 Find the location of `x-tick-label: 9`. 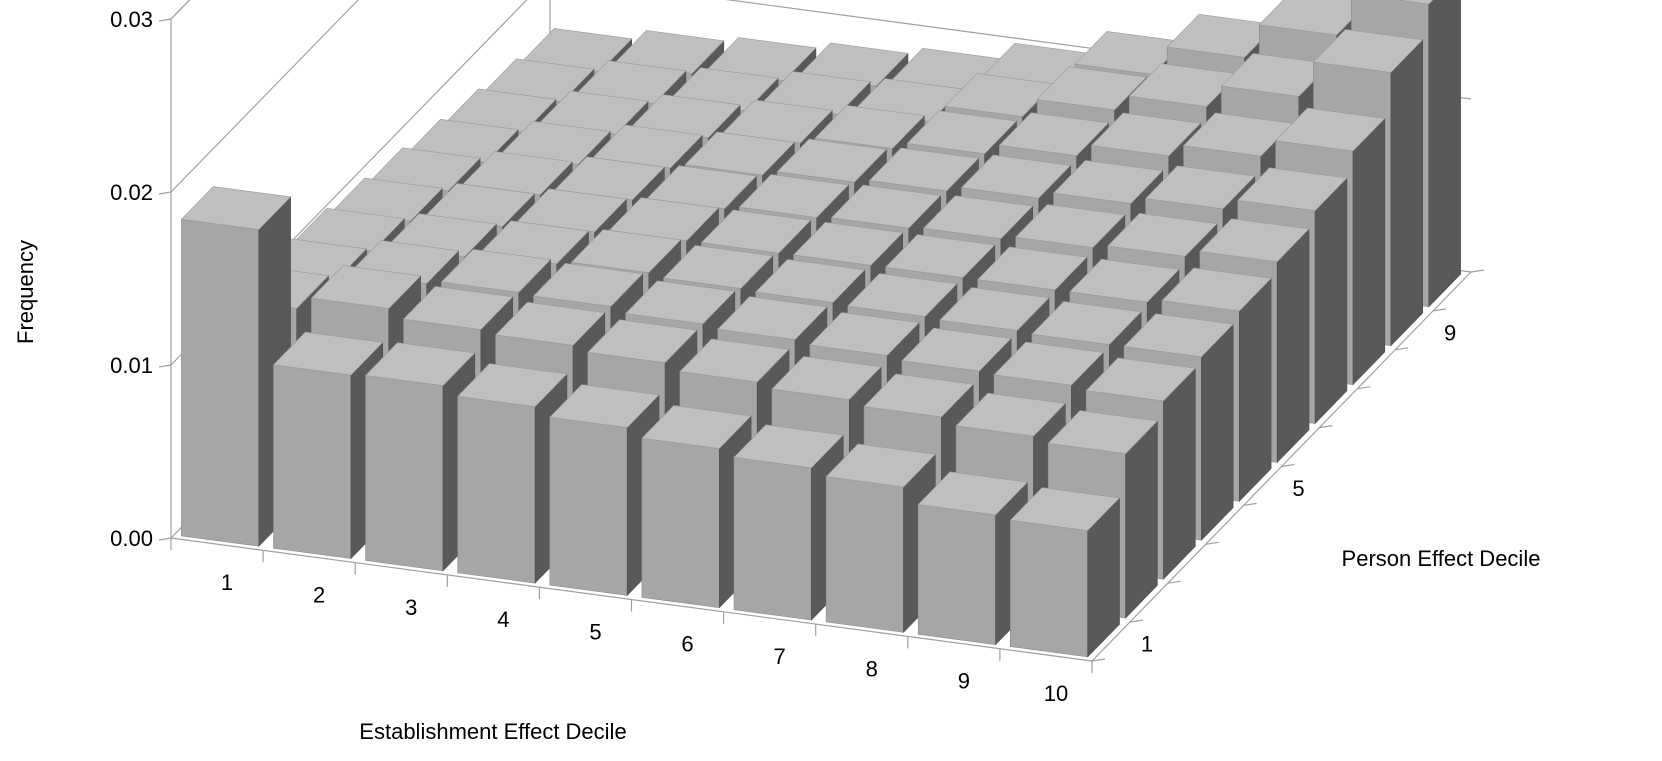

x-tick-label: 9 is located at coordinates (964, 681).